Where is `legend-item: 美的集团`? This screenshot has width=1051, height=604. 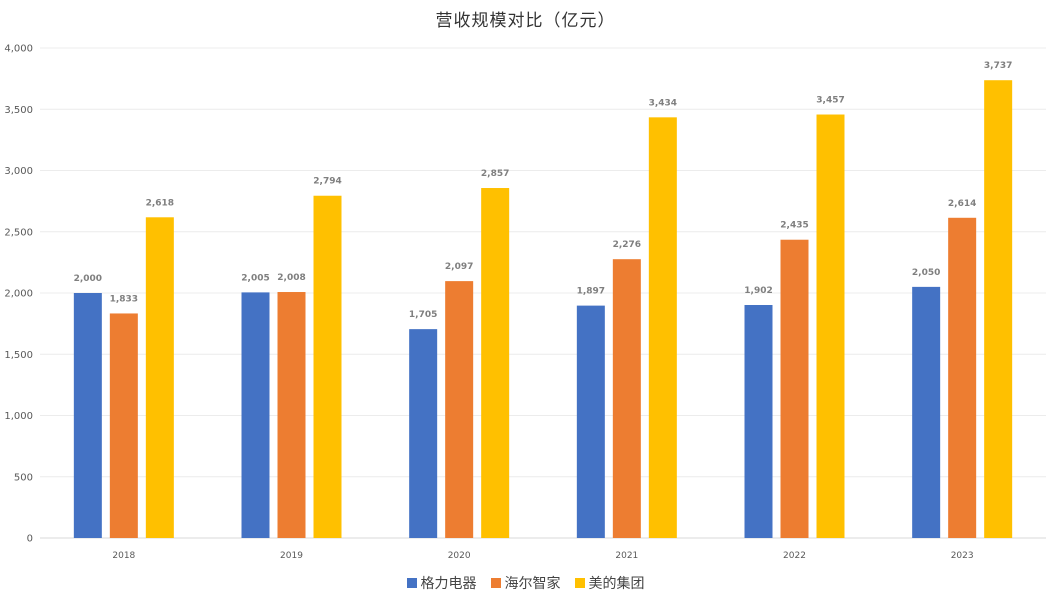 legend-item: 美的集团 is located at coordinates (609, 583).